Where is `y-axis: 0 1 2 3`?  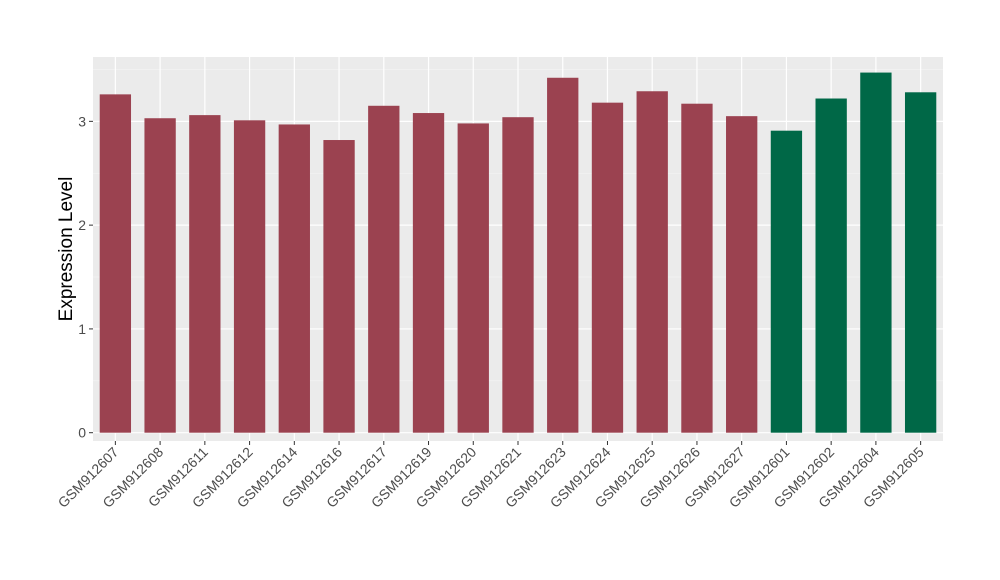 y-axis: 0 1 2 3 is located at coordinates (85, 277).